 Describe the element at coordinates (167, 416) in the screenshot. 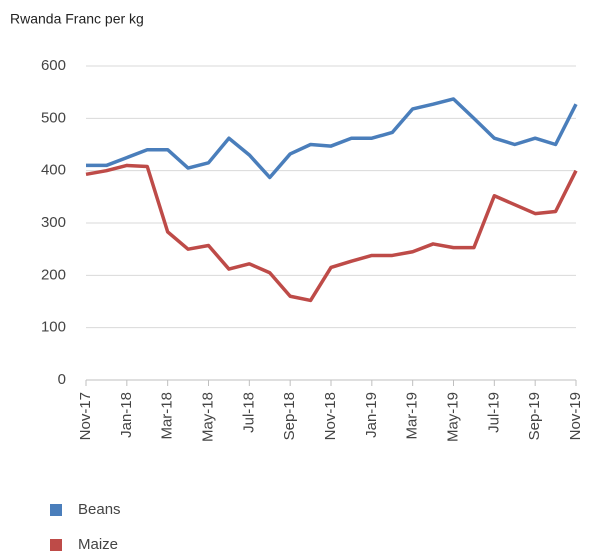

I see `x-tick-label: Mar-18` at that location.